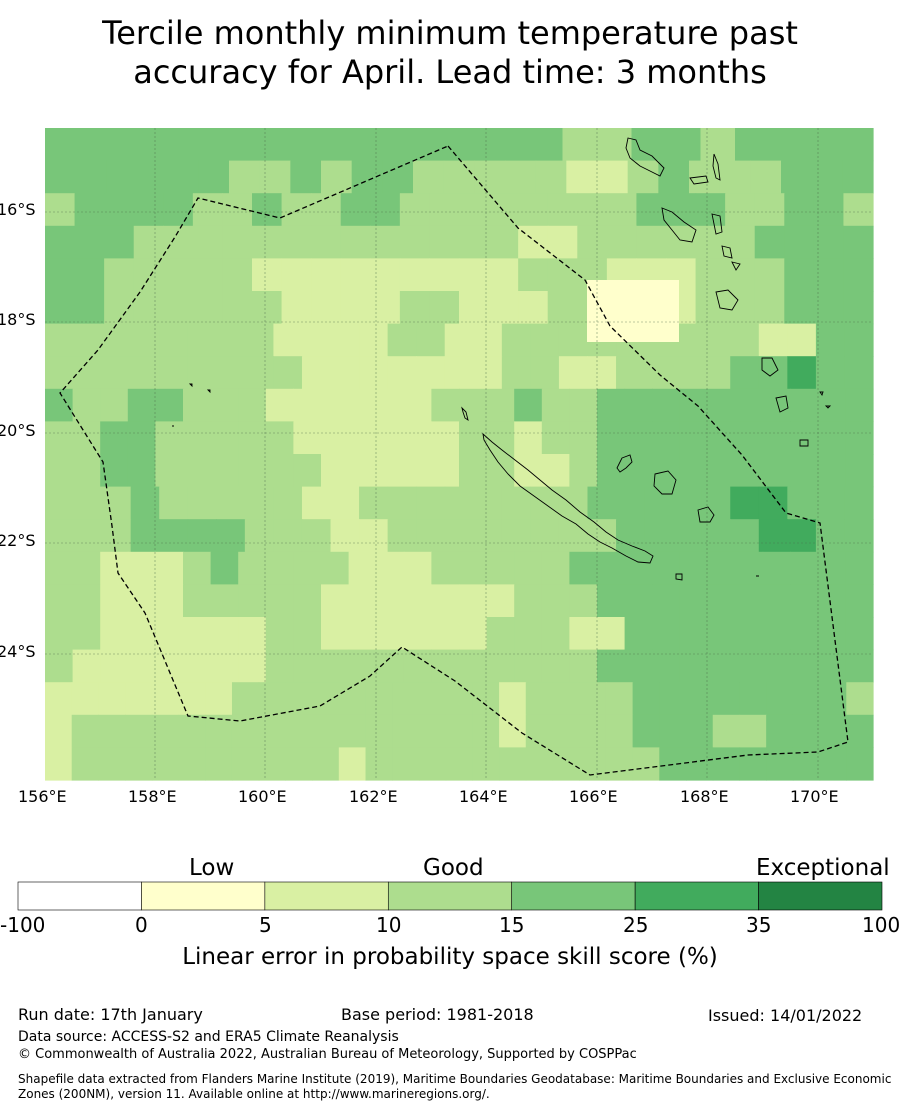 This screenshot has height=1110, width=900. What do you see at coordinates (203, 896) in the screenshot?
I see `colorbar-bin` at bounding box center [203, 896].